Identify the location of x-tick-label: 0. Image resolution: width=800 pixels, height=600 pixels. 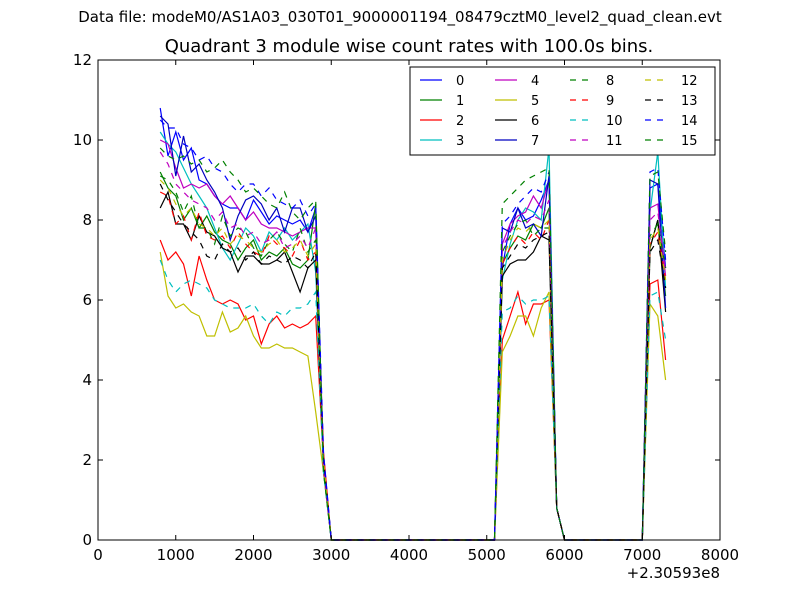
(98, 555).